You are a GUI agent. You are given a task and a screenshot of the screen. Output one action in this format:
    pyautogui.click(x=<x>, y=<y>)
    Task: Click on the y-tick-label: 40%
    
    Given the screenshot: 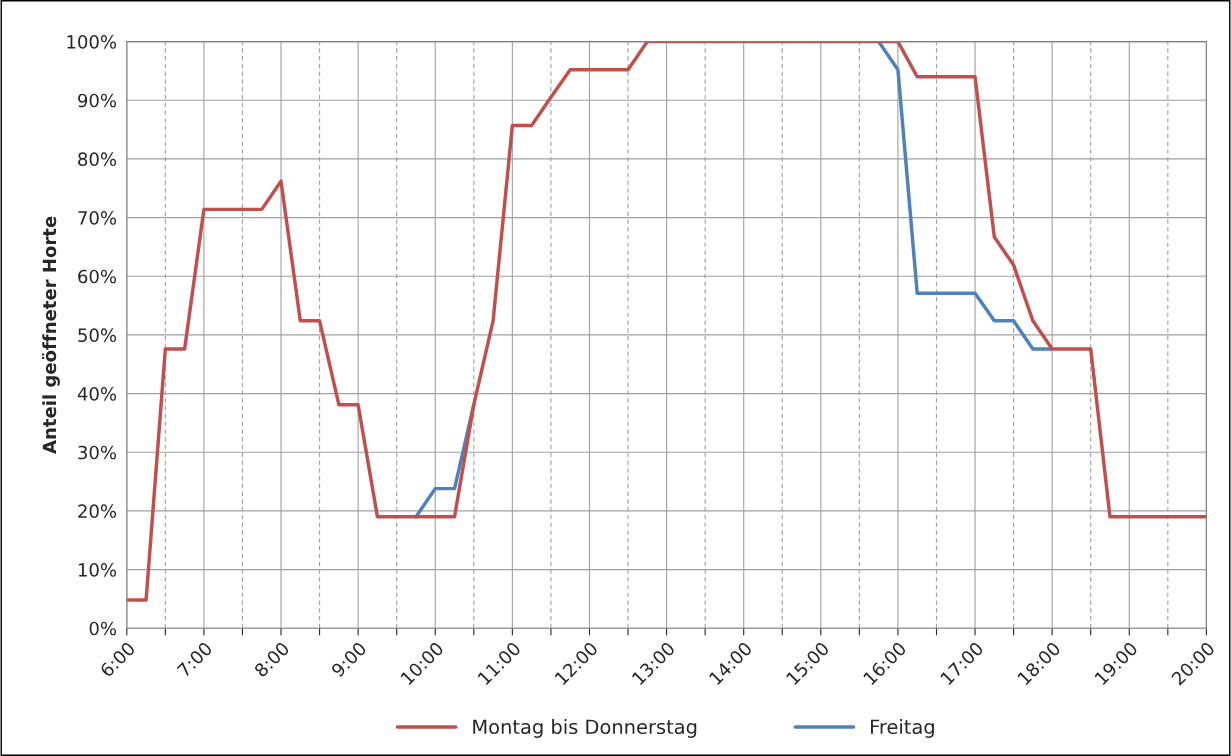 What is the action you would take?
    pyautogui.click(x=97, y=394)
    